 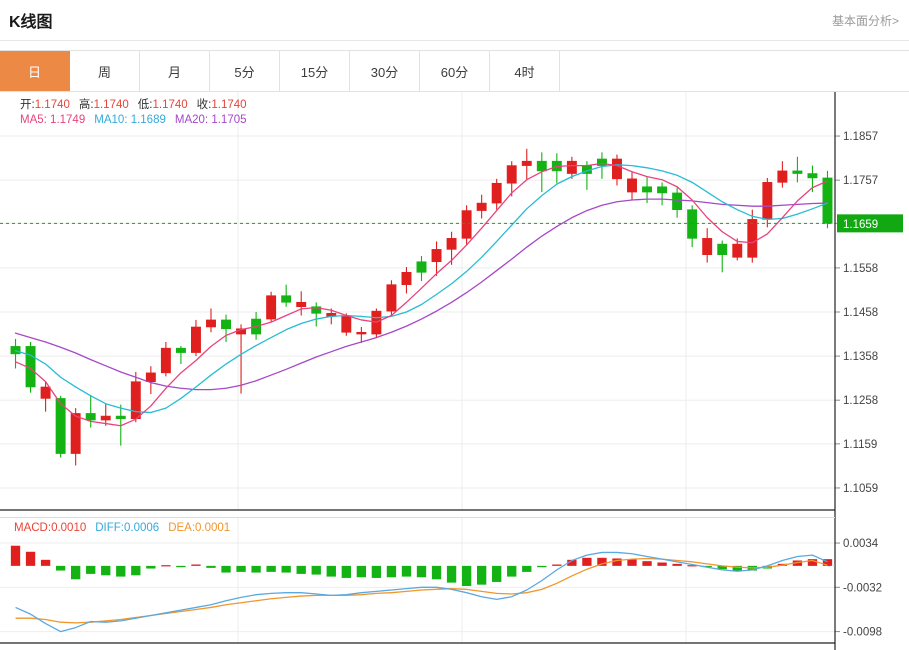 I want to click on tab-1: 周, so click(x=105, y=71).